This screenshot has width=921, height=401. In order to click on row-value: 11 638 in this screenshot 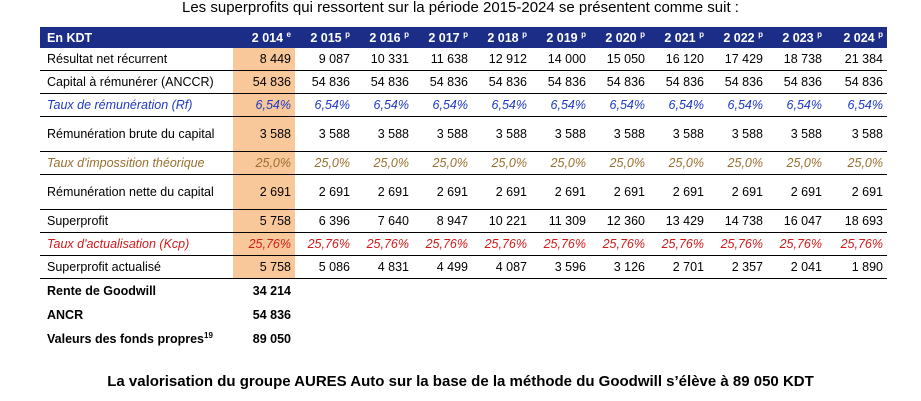, I will do `click(442, 59)`.